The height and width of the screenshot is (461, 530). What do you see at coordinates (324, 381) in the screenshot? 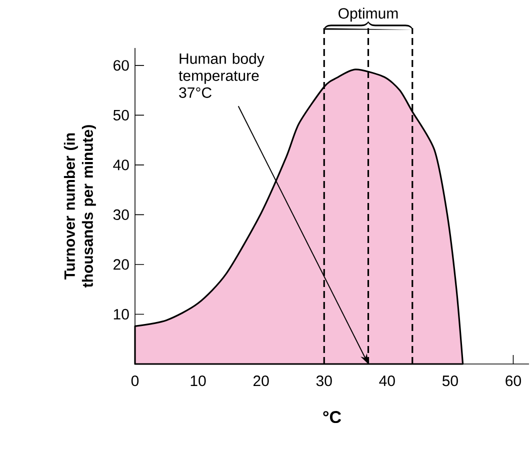
I see `x-tick-label: 30` at bounding box center [324, 381].